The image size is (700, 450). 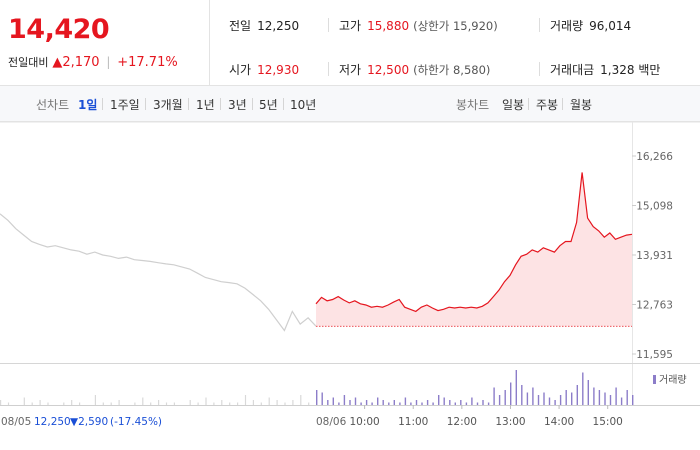 What do you see at coordinates (205, 105) in the screenshot?
I see `tab-1y: 1년` at bounding box center [205, 105].